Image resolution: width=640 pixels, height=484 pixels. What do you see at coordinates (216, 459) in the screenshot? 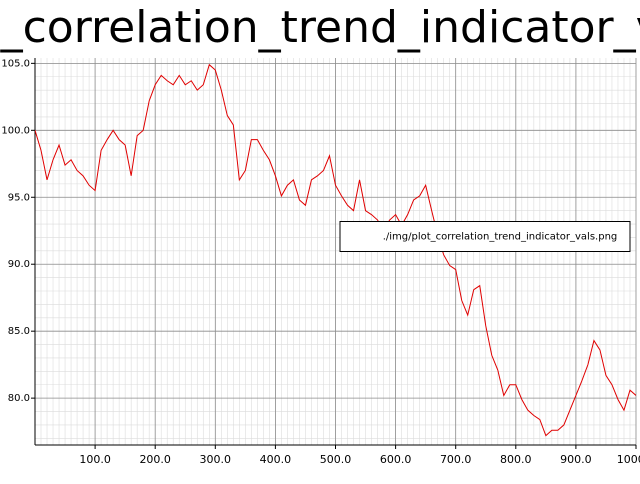
I see `x-tick-label: 300.0` at bounding box center [216, 459].